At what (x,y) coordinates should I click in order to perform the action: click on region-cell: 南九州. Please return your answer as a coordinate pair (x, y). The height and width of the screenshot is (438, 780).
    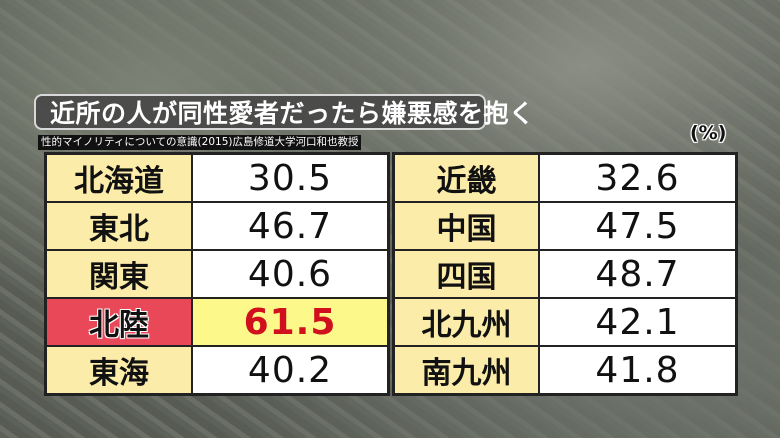
    Looking at the image, I should click on (466, 370).